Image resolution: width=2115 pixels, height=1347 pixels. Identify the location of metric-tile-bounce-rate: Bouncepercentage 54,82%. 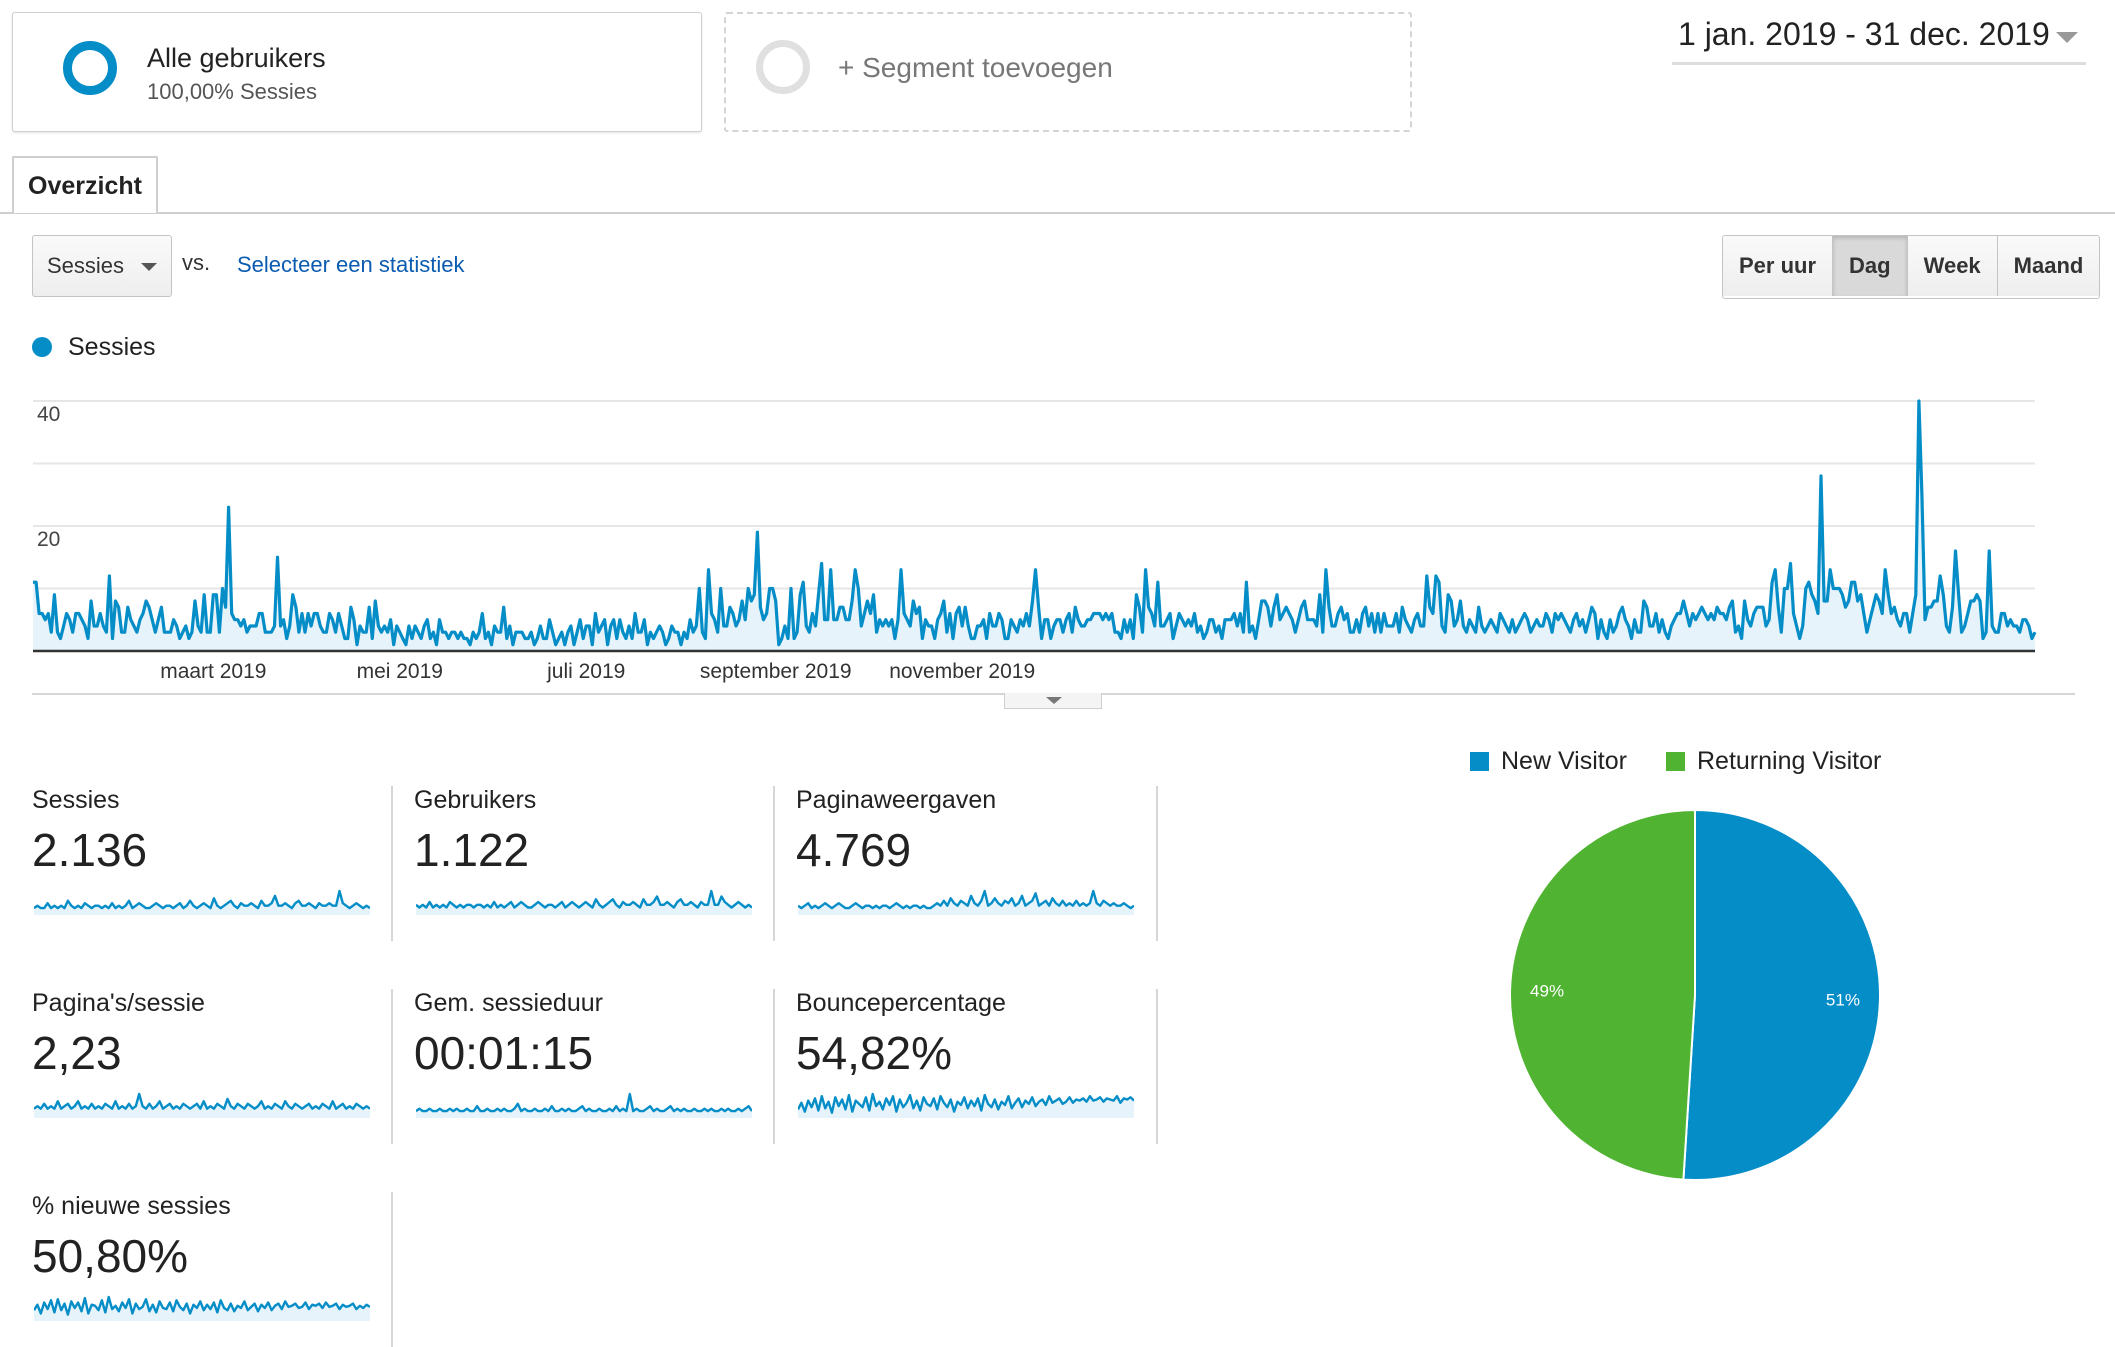
(977, 1066).